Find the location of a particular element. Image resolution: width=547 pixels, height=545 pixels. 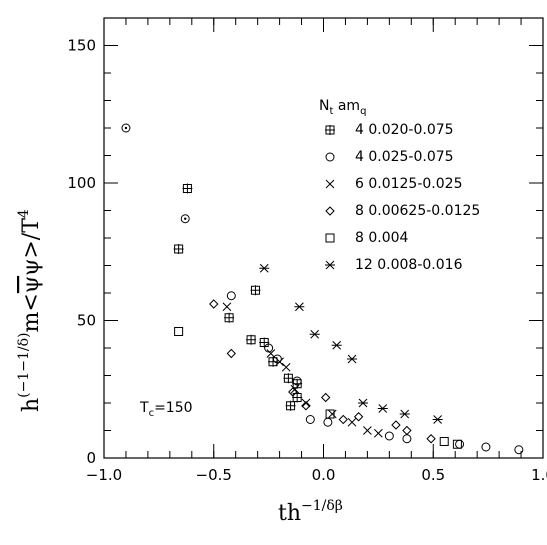

legend-header: Nt amq is located at coordinates (342, 107).